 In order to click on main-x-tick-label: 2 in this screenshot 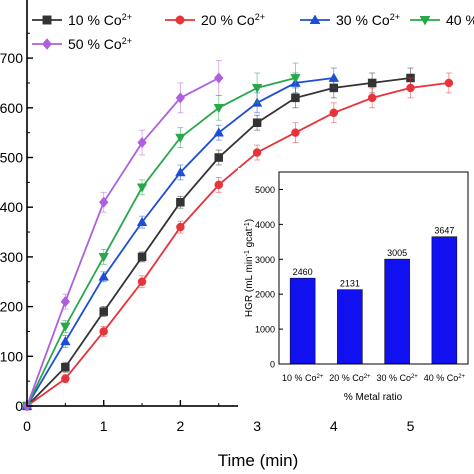, I will do `click(181, 426)`.